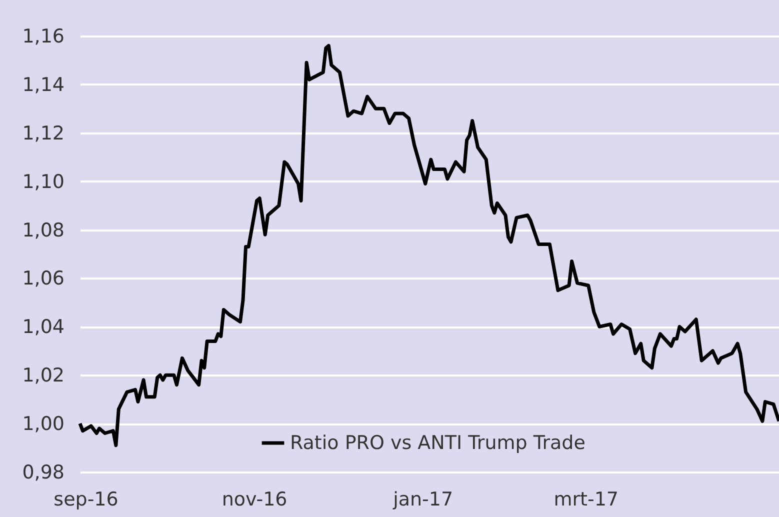  What do you see at coordinates (43, 133) in the screenshot?
I see `y-tick-label: 1,12` at bounding box center [43, 133].